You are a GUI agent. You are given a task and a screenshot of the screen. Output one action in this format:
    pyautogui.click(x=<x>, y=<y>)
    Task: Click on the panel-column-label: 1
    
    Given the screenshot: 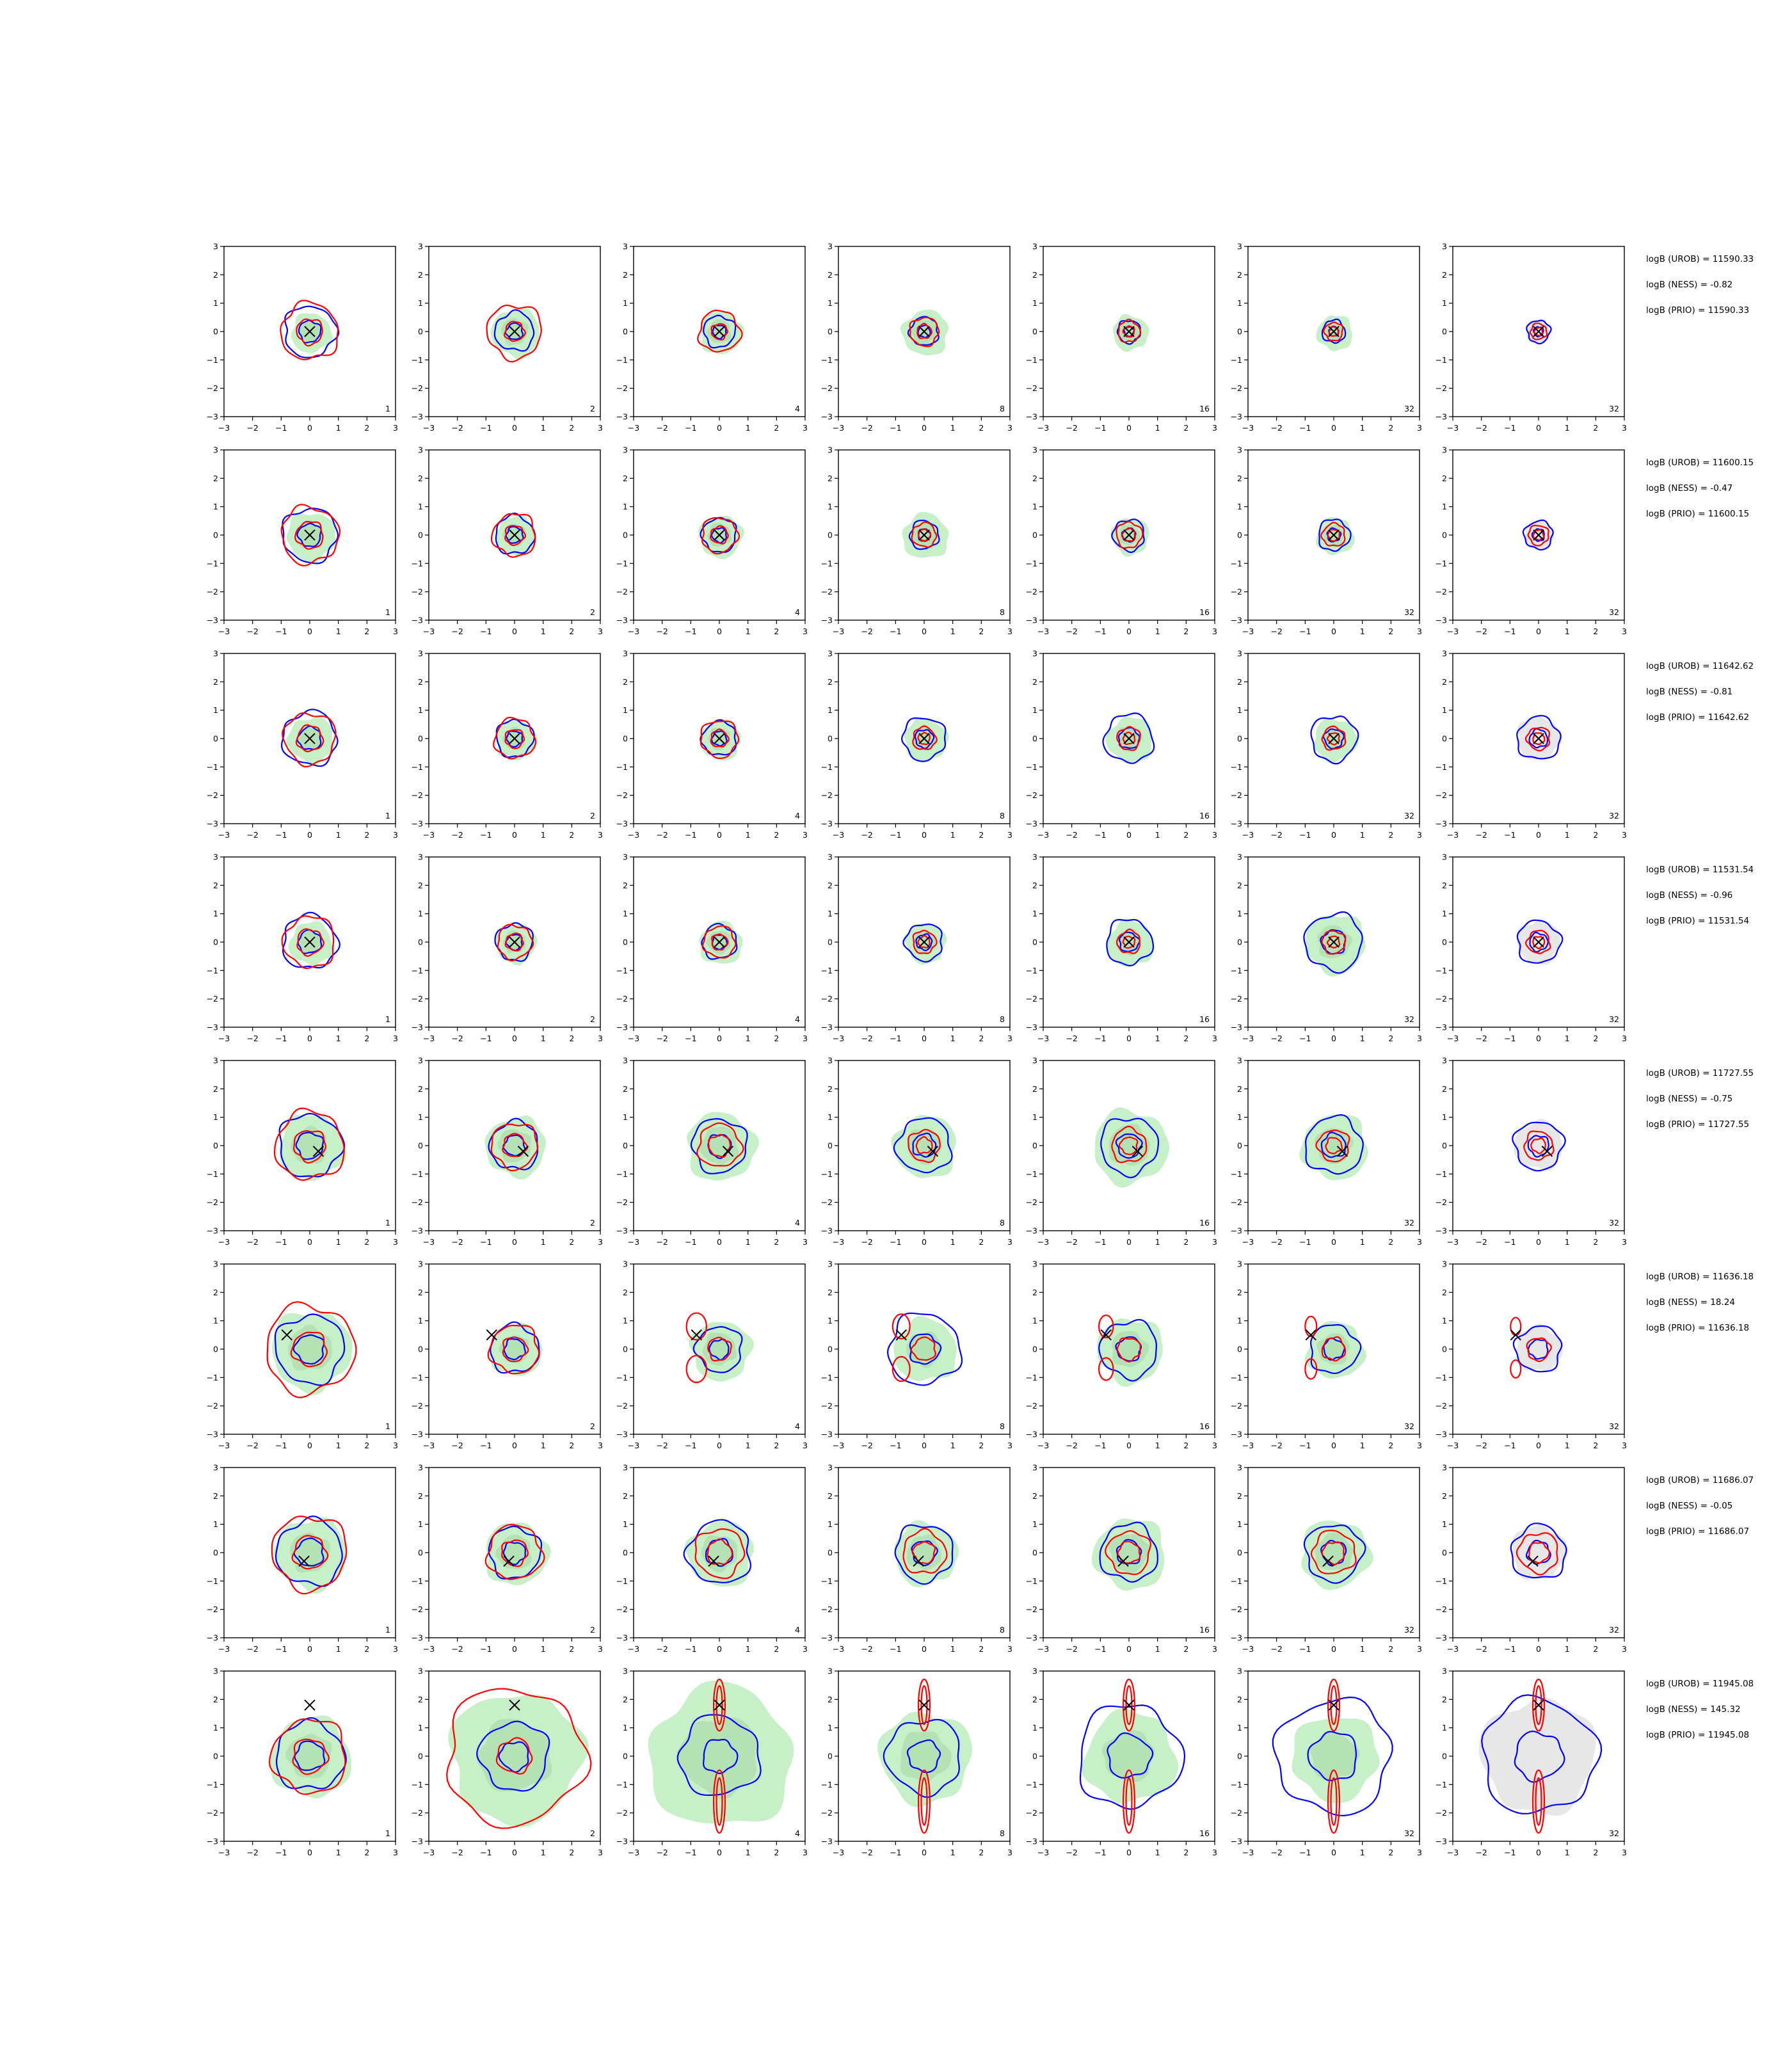 What is the action you would take?
    pyautogui.click(x=387, y=815)
    